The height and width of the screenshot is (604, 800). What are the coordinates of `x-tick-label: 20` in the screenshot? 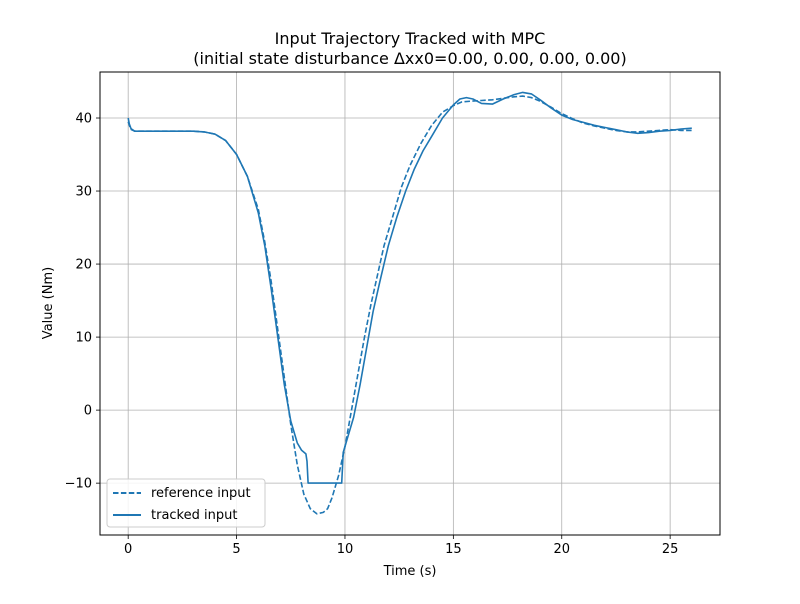 It's located at (561, 549).